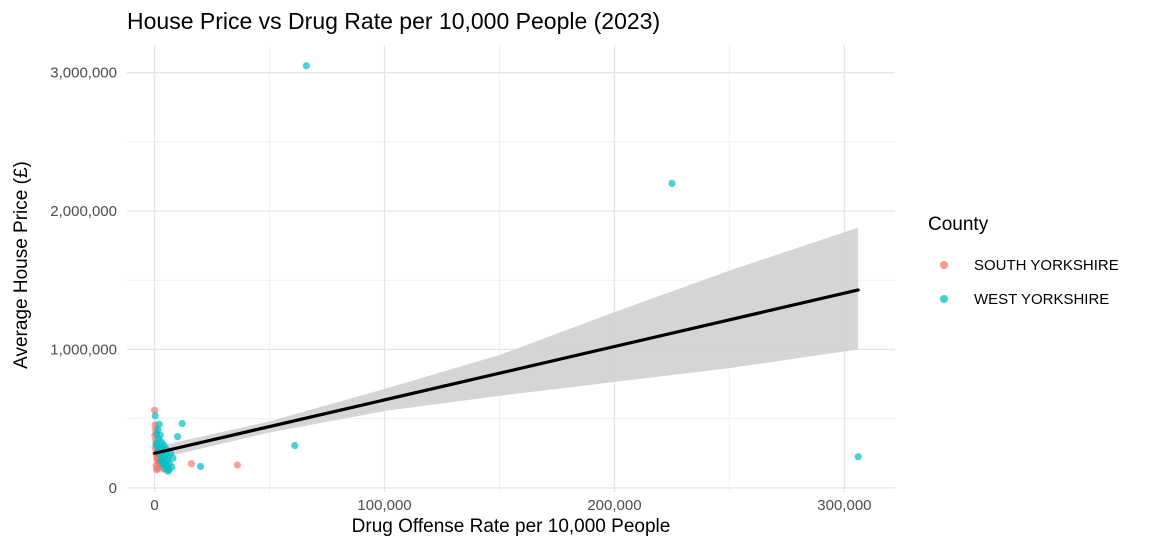 Image resolution: width=1169 pixels, height=538 pixels. Describe the element at coordinates (384, 505) in the screenshot. I see `x-tick-label: 100,000` at that location.